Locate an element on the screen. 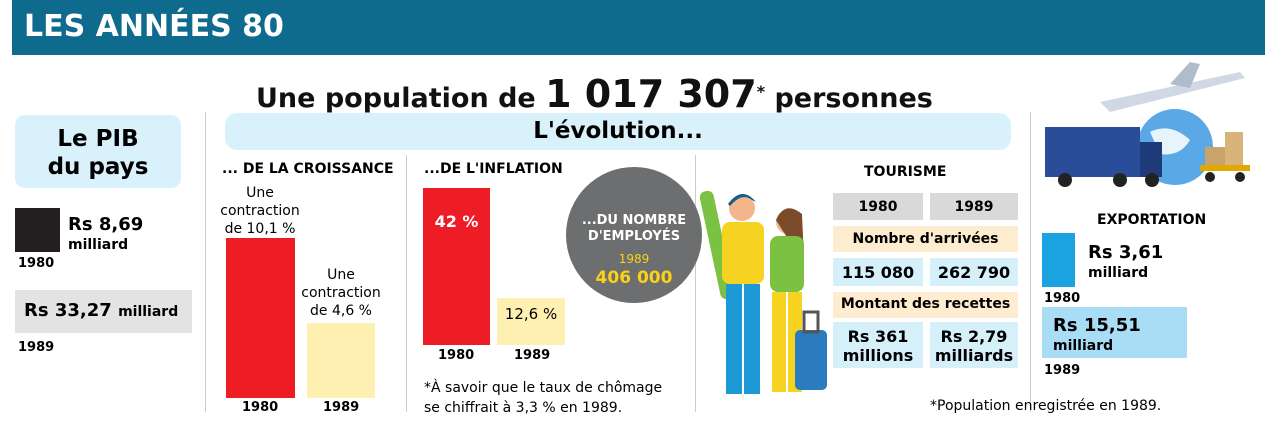 The height and width of the screenshot is (424, 1280). headline-number: 1 017 307 is located at coordinates (651, 94).